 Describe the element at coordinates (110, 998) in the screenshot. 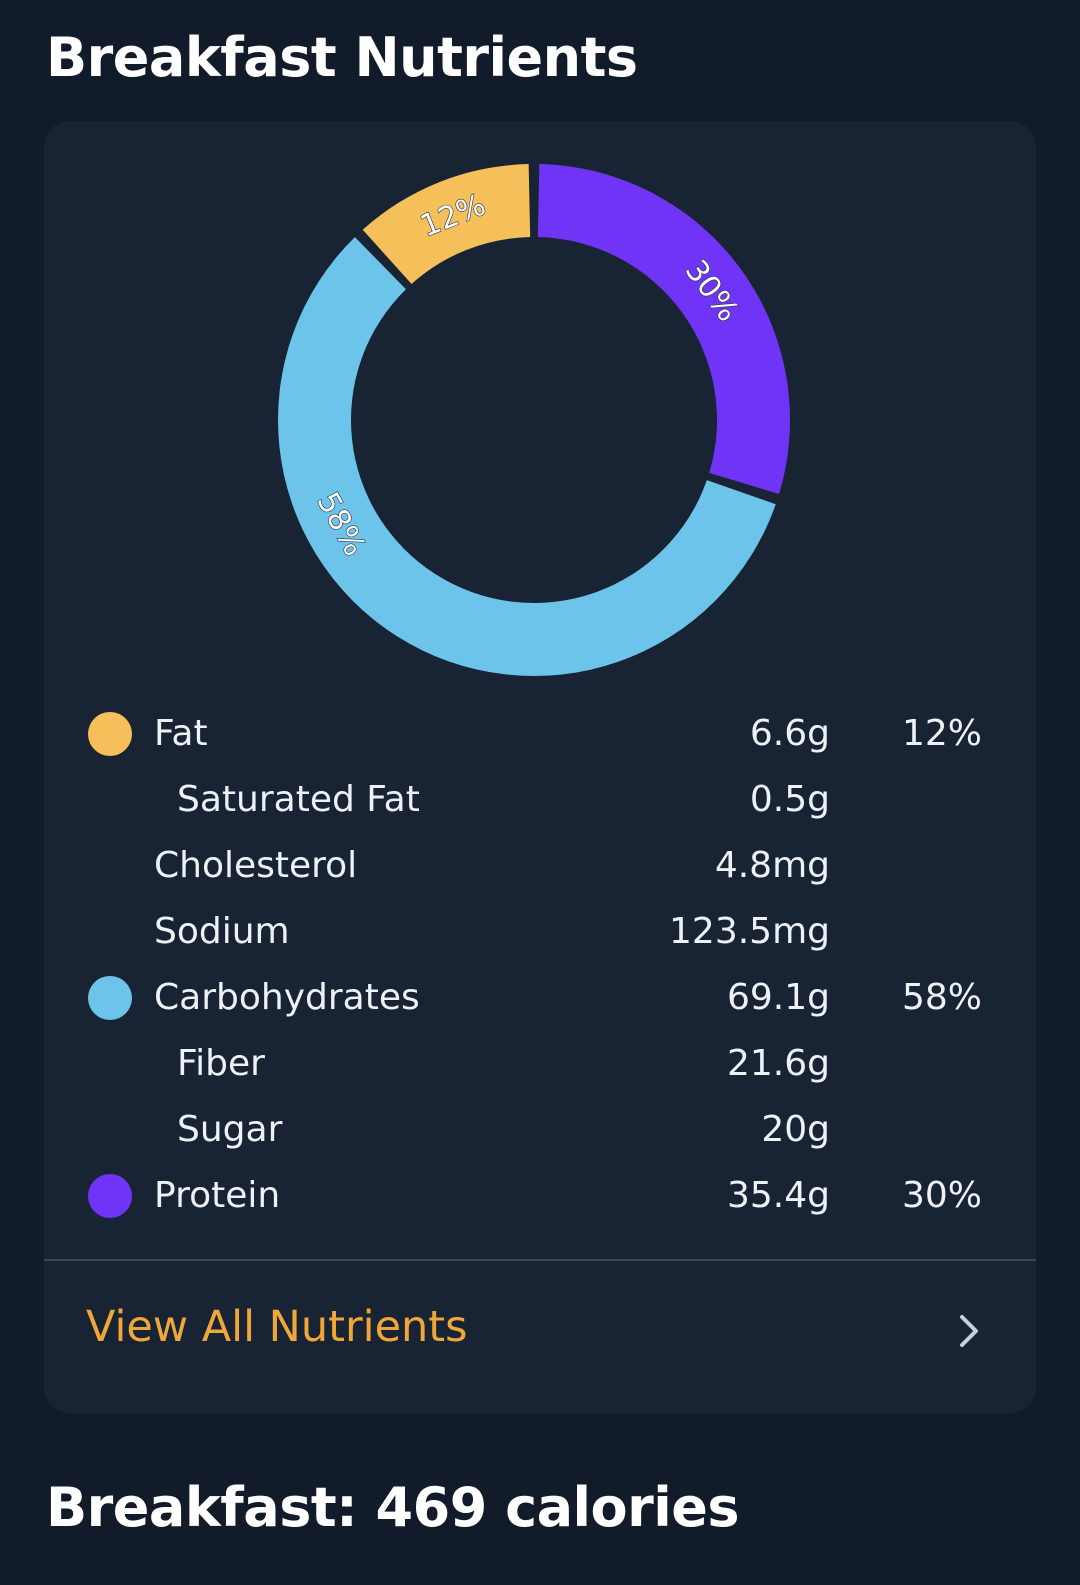

I see `carbohydrates-legend-dot` at that location.